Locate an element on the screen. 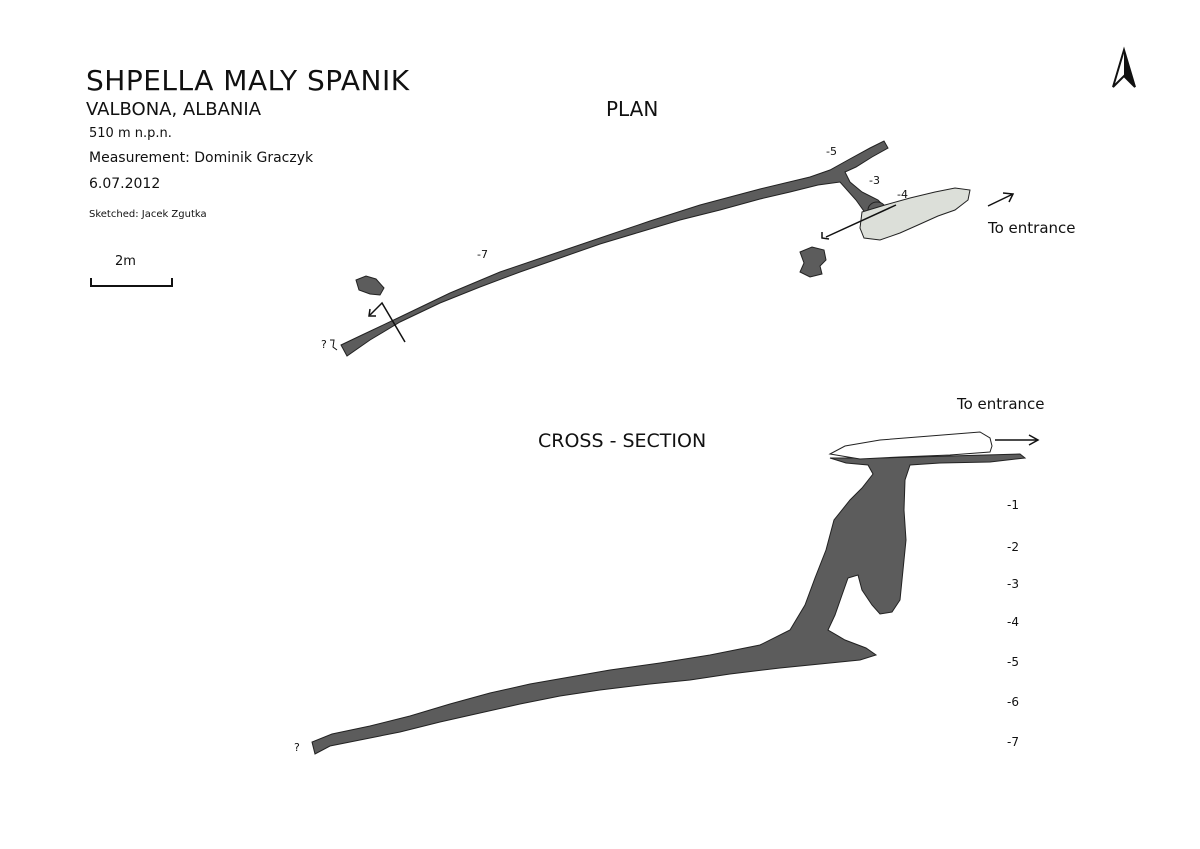  depth-scale-mark: -3 is located at coordinates (1013, 584).